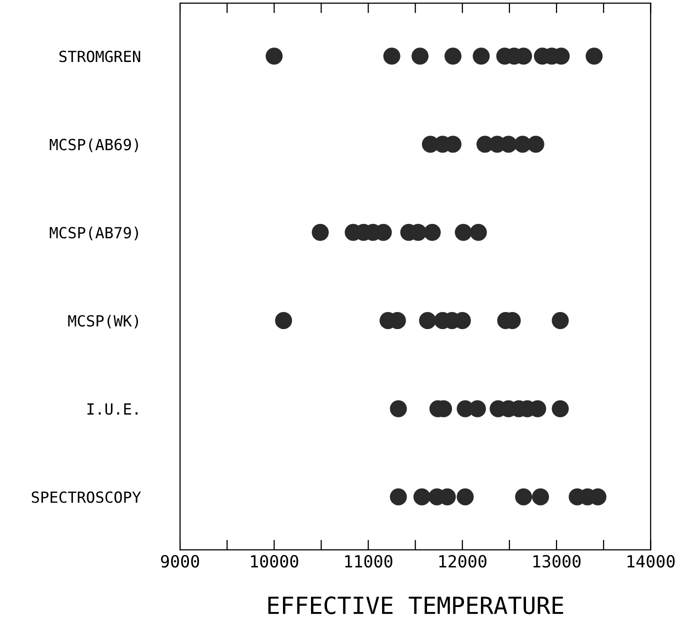 The width and height of the screenshot is (682, 643). What do you see at coordinates (180, 561) in the screenshot?
I see `x-tick-label: 9000` at bounding box center [180, 561].